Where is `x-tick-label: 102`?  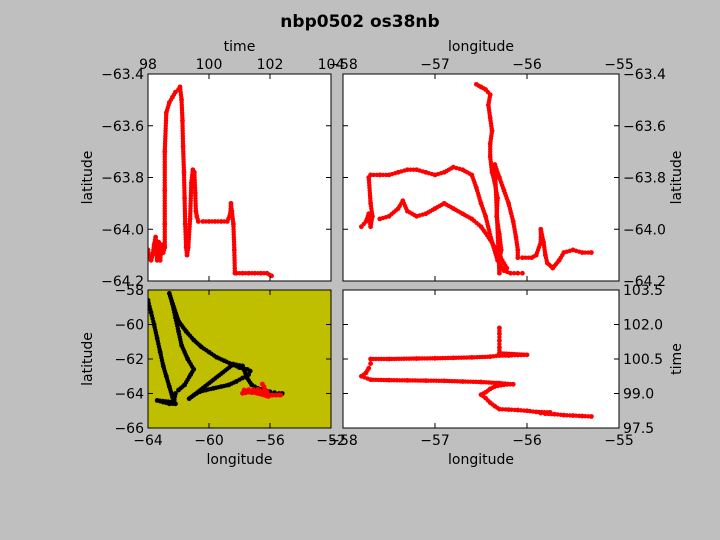 x-tick-label: 102 is located at coordinates (270, 65).